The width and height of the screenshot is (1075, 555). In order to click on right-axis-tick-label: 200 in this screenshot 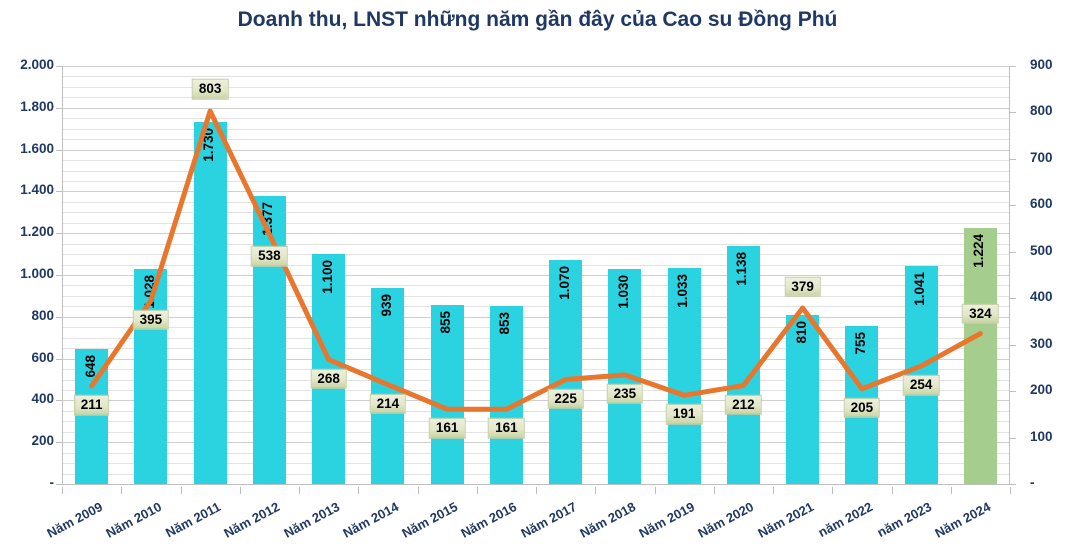, I will do `click(1041, 390)`.